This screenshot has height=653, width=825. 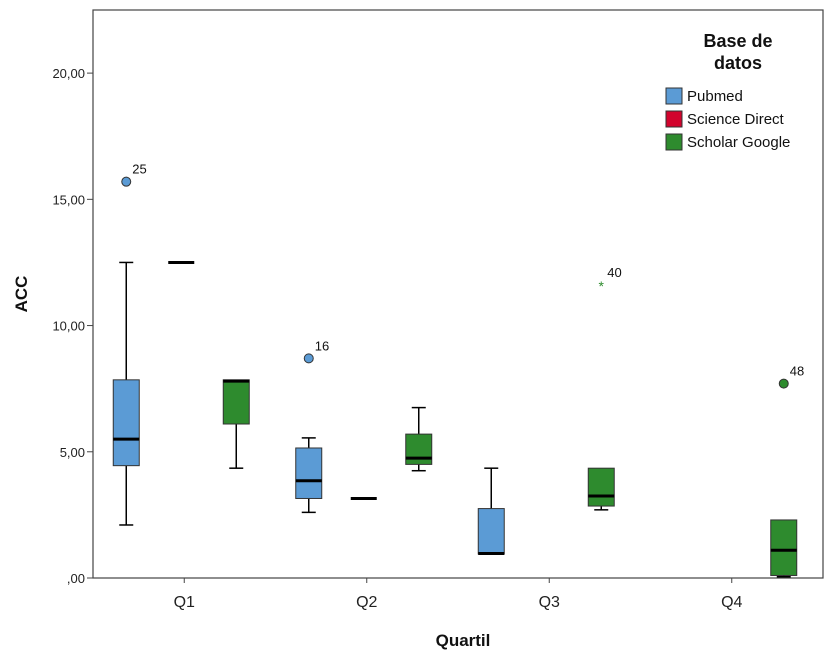 What do you see at coordinates (614, 272) in the screenshot?
I see `outlier-label: 40` at bounding box center [614, 272].